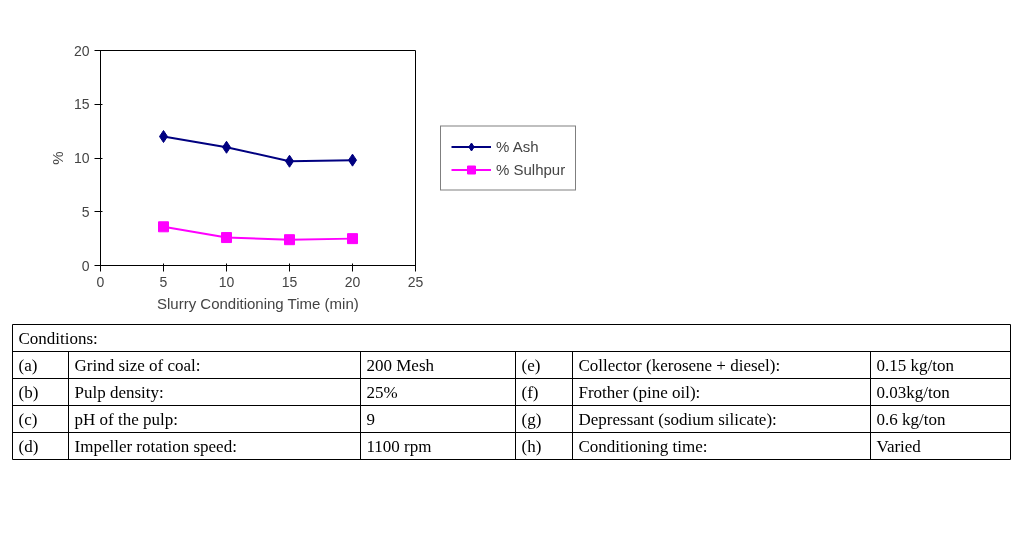  What do you see at coordinates (531, 365) in the screenshot?
I see `text: (e)` at bounding box center [531, 365].